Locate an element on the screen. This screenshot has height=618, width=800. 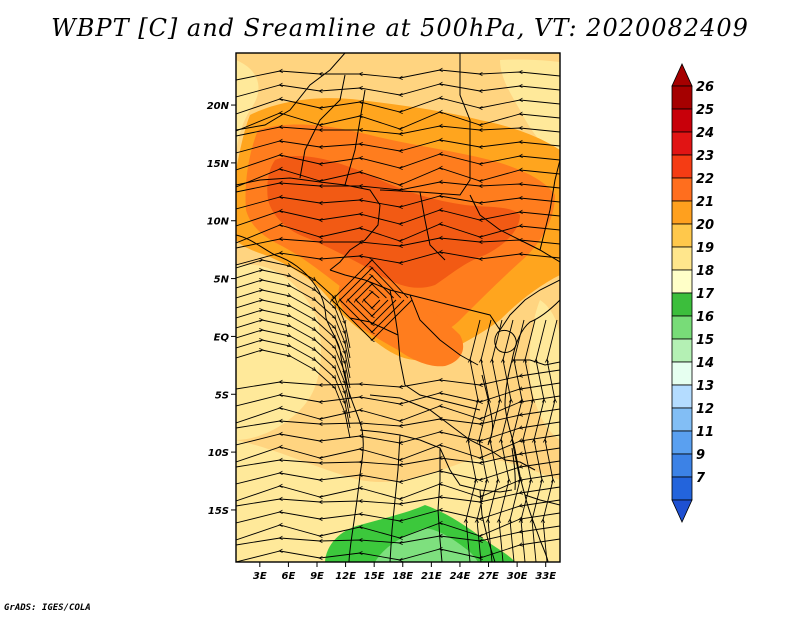
lat-tick-label: 10S is located at coordinates (218, 453).